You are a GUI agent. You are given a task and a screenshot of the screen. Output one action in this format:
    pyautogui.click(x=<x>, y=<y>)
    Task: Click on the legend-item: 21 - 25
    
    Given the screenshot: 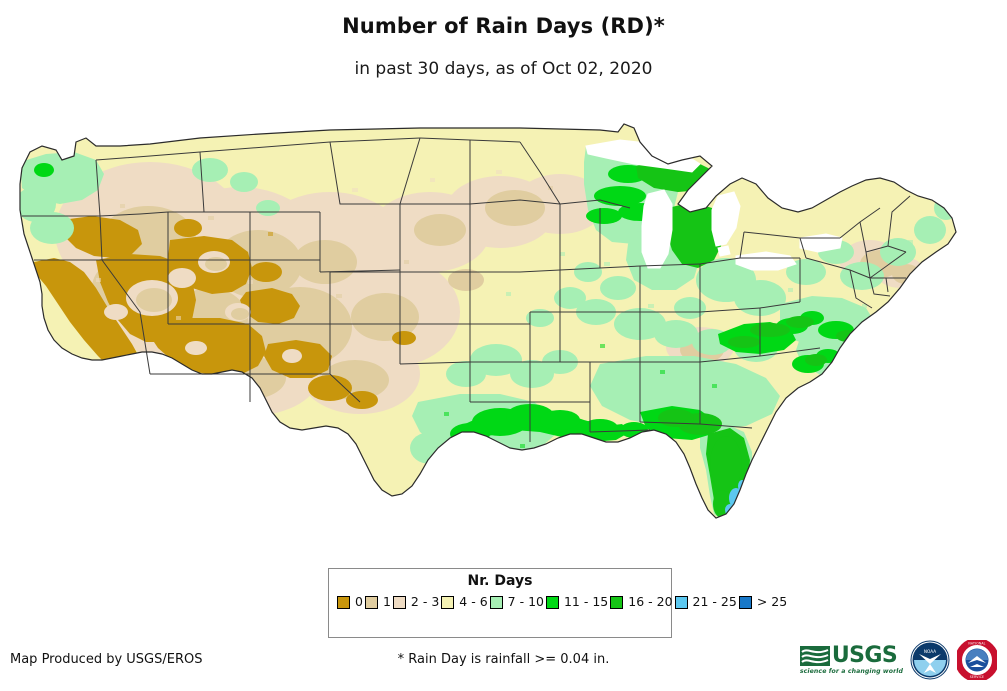 What is the action you would take?
    pyautogui.click(x=705, y=602)
    